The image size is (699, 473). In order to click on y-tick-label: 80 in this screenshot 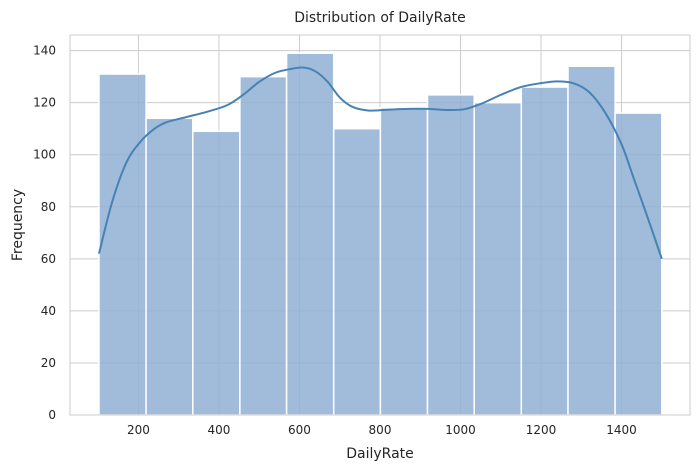, I will do `click(48, 207)`.